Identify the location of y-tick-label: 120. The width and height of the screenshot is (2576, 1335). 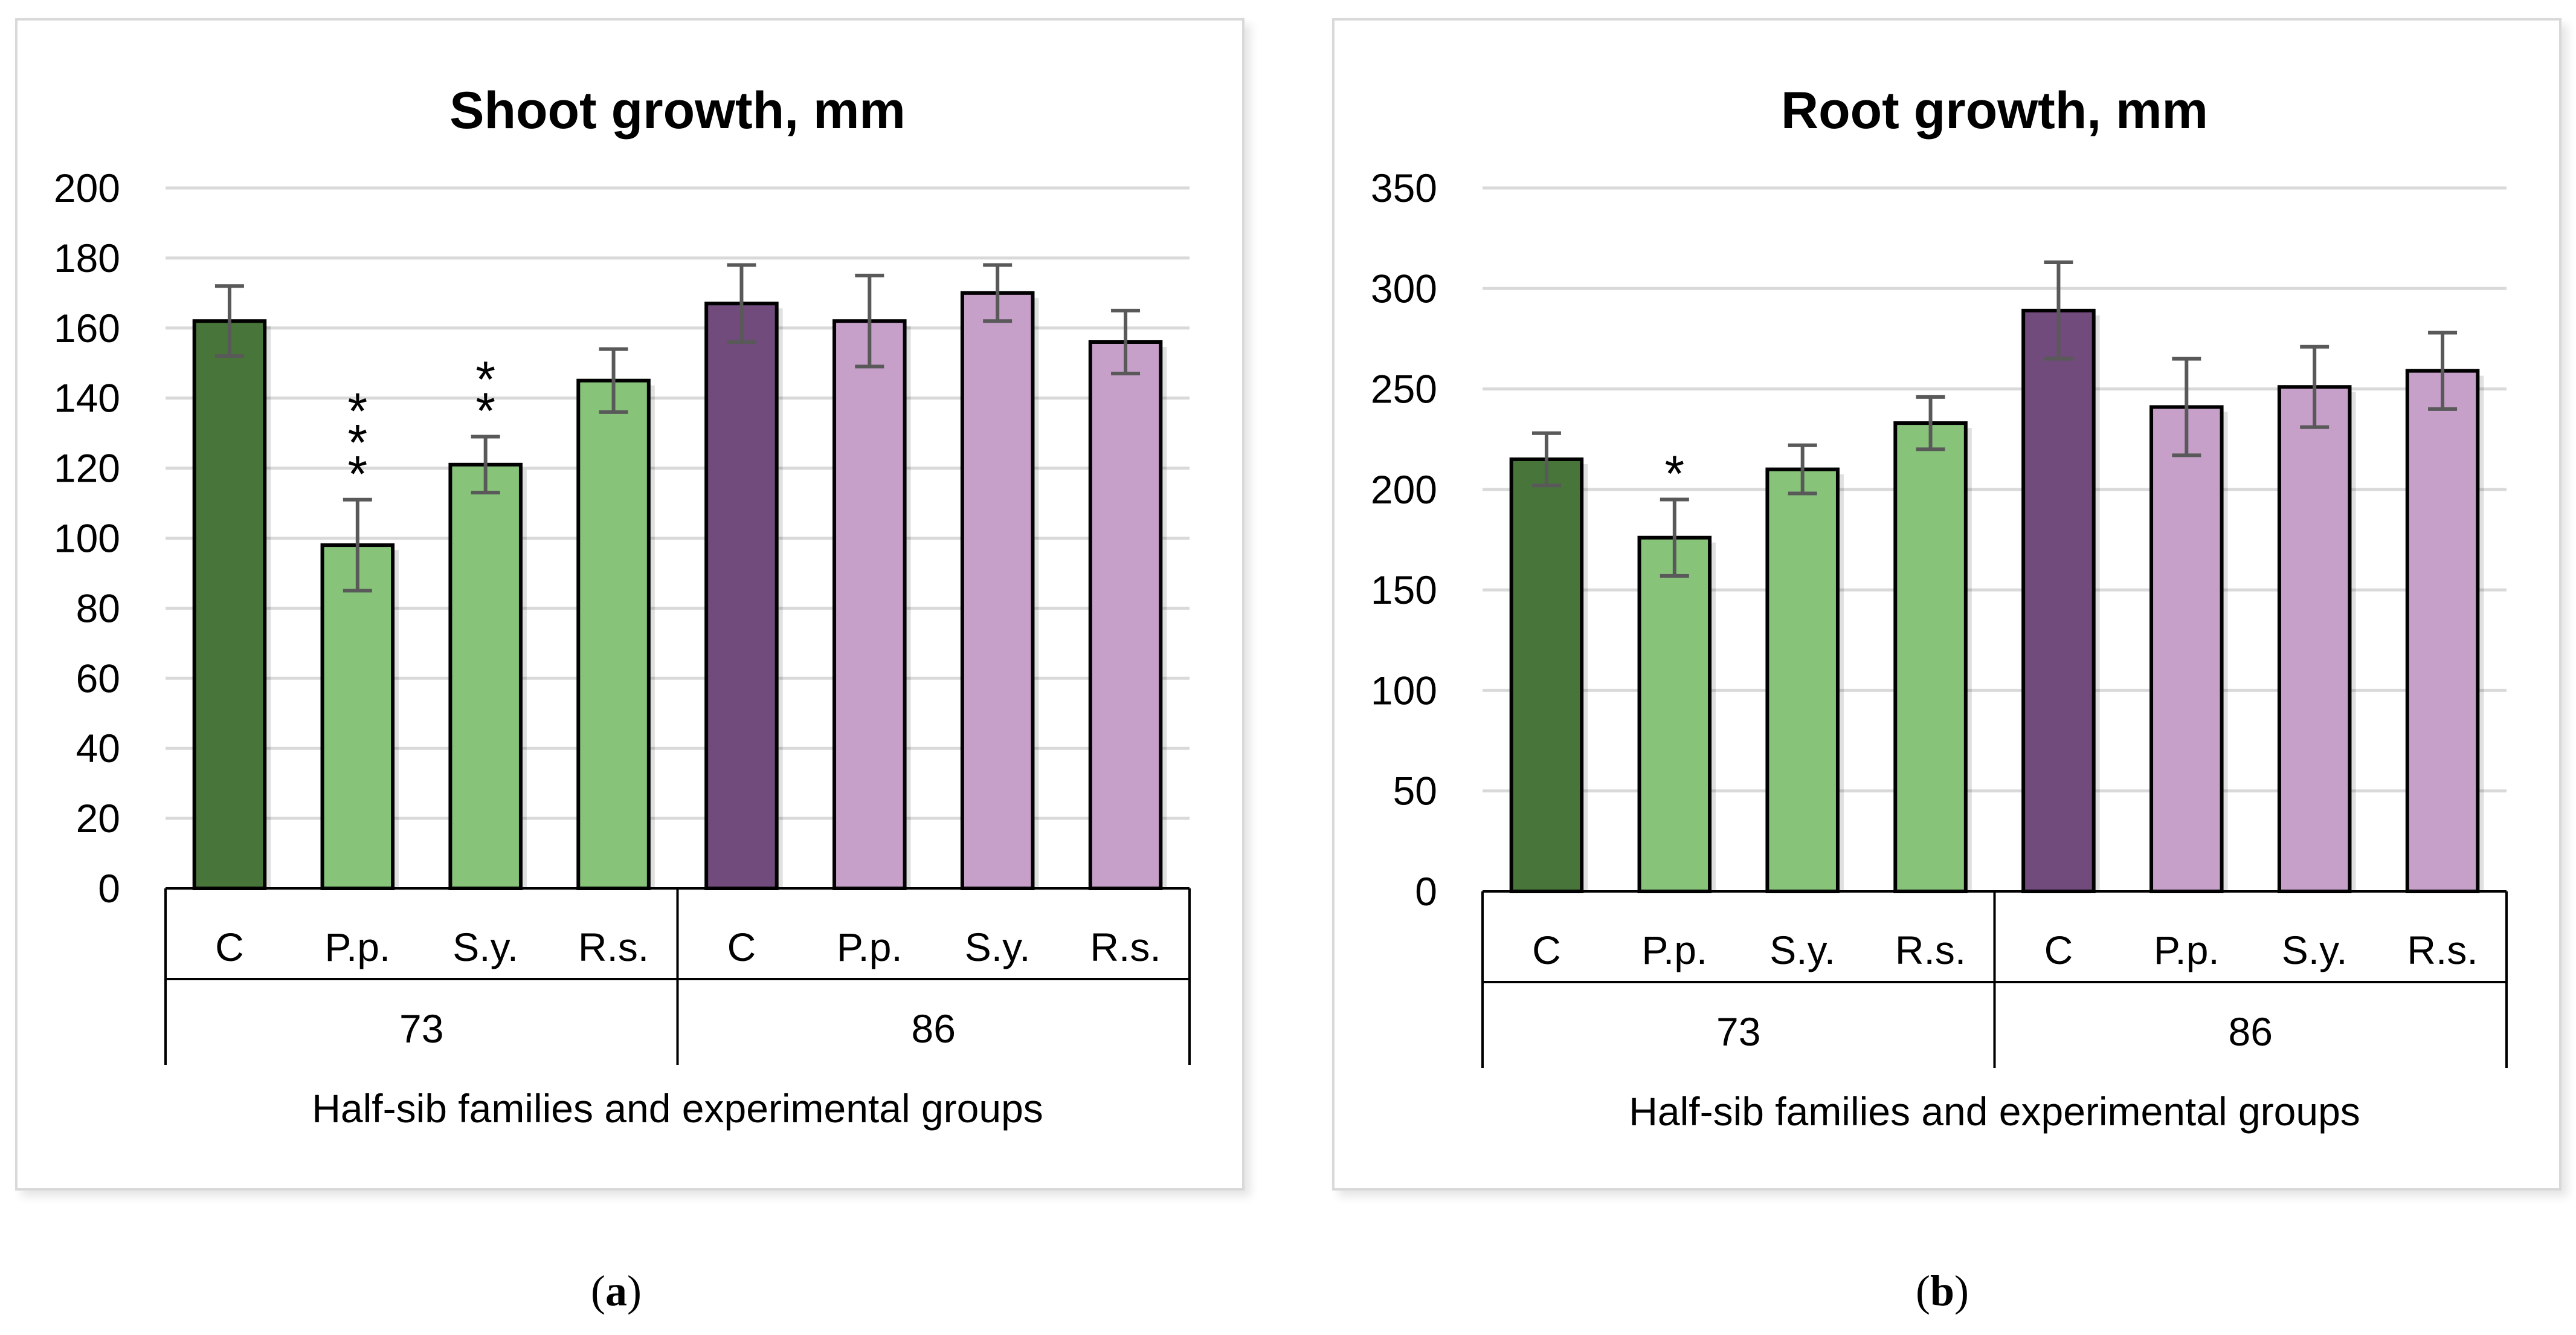
(87, 468).